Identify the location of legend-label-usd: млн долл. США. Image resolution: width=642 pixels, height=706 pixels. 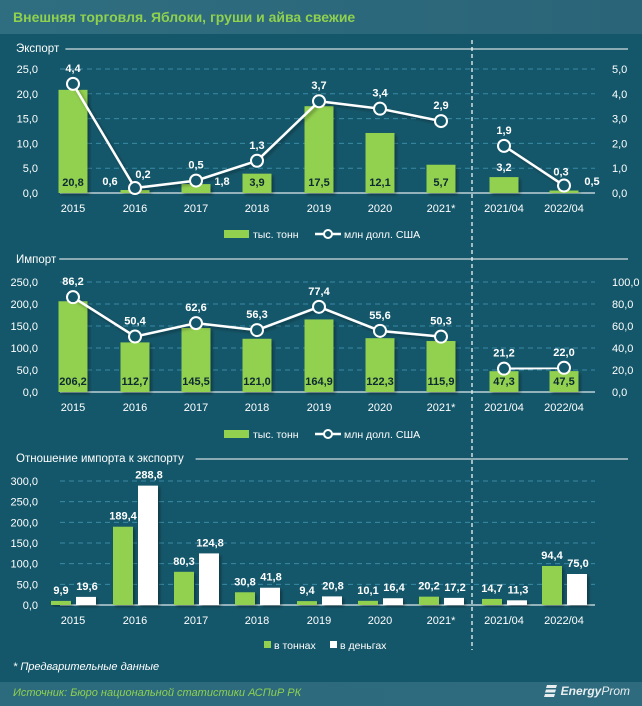
(382, 235).